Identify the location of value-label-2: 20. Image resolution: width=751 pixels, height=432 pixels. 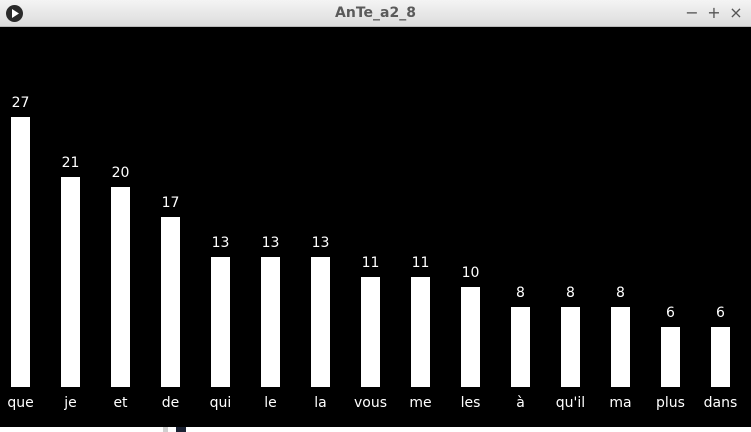
(121, 173).